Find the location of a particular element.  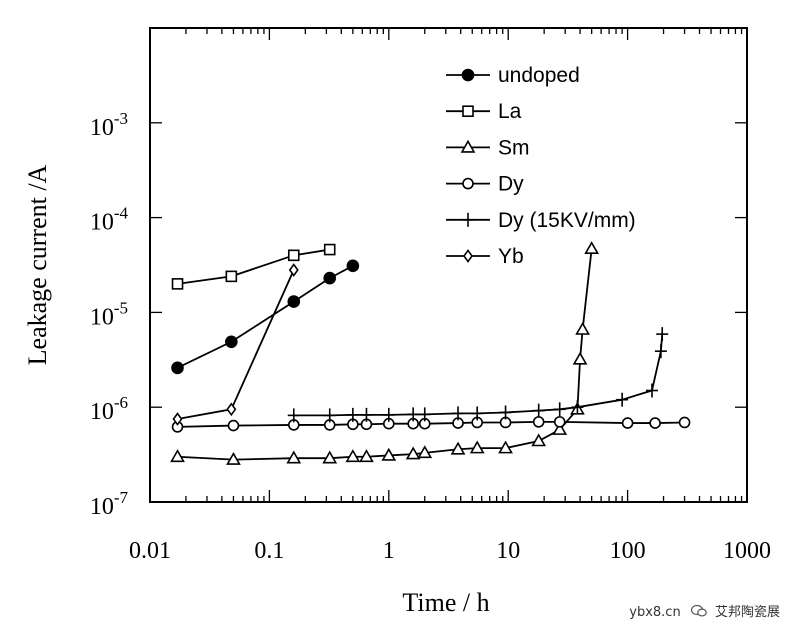

y-axis-title: Leakage current /A is located at coordinates (37, 264).